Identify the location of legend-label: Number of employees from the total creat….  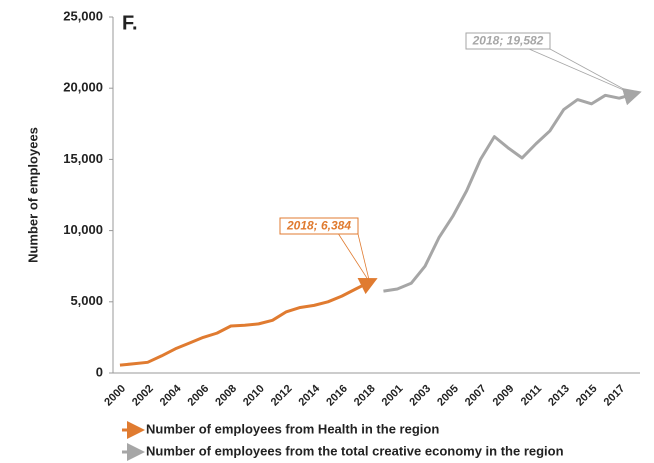
(355, 450).